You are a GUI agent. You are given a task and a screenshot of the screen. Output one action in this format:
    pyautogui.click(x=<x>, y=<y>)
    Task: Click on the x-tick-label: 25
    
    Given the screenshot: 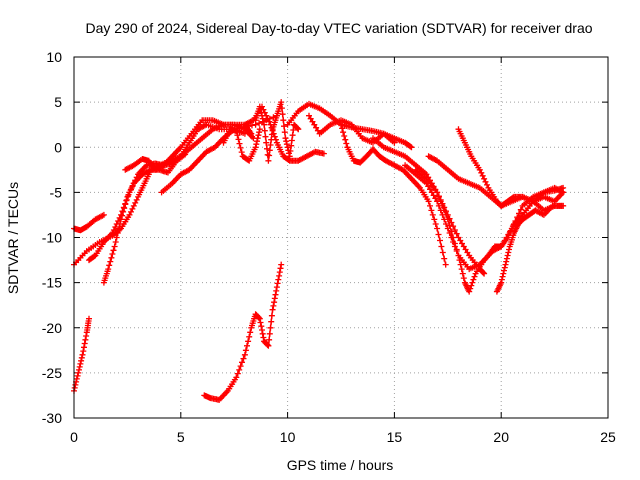 What is the action you would take?
    pyautogui.click(x=608, y=437)
    